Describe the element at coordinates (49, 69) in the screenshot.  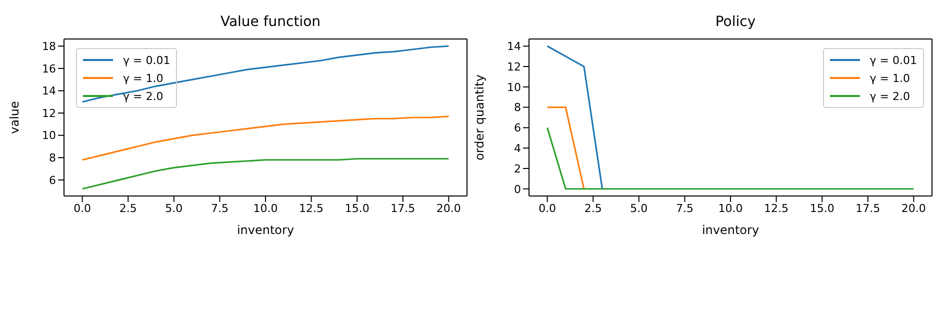
I see `y-tick-label: 16` at that location.